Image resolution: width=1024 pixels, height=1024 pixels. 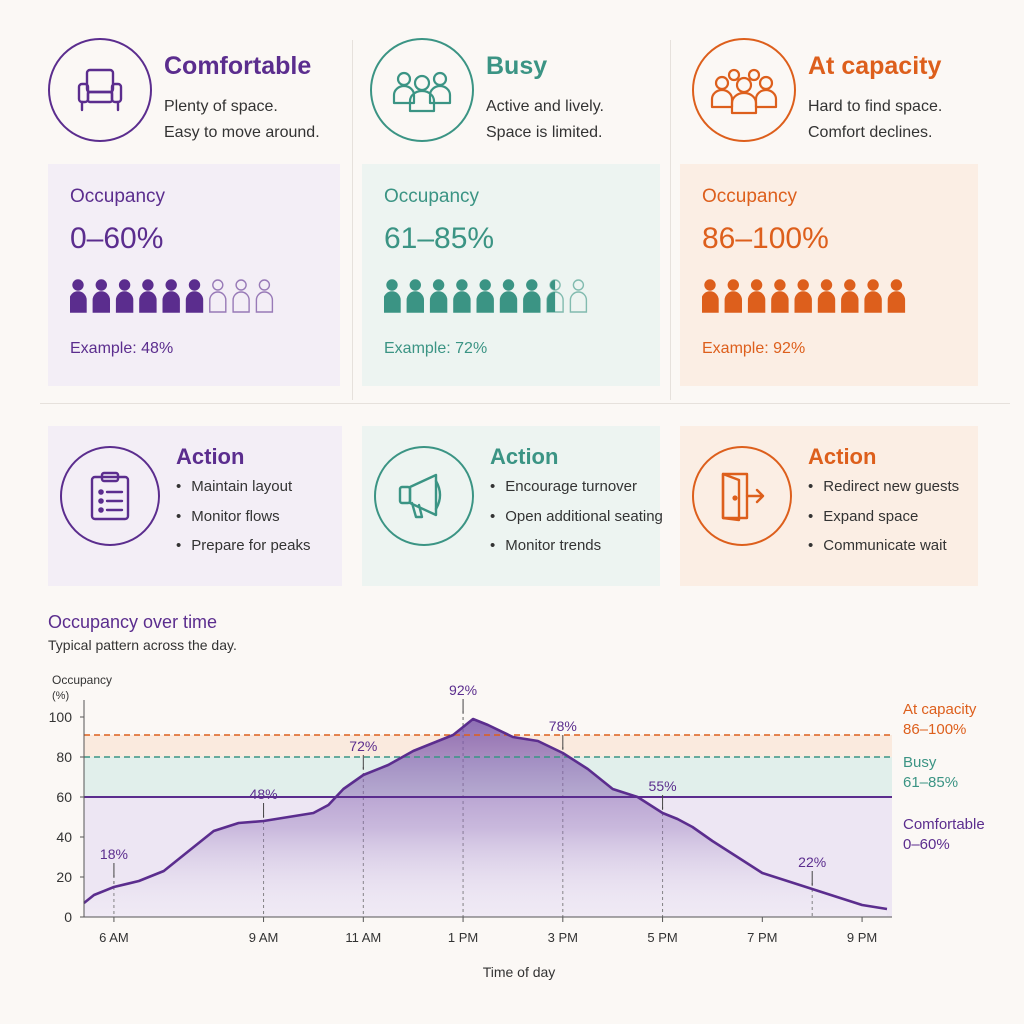 What do you see at coordinates (363, 937) in the screenshot?
I see `x-tick-label: 11 AM` at bounding box center [363, 937].